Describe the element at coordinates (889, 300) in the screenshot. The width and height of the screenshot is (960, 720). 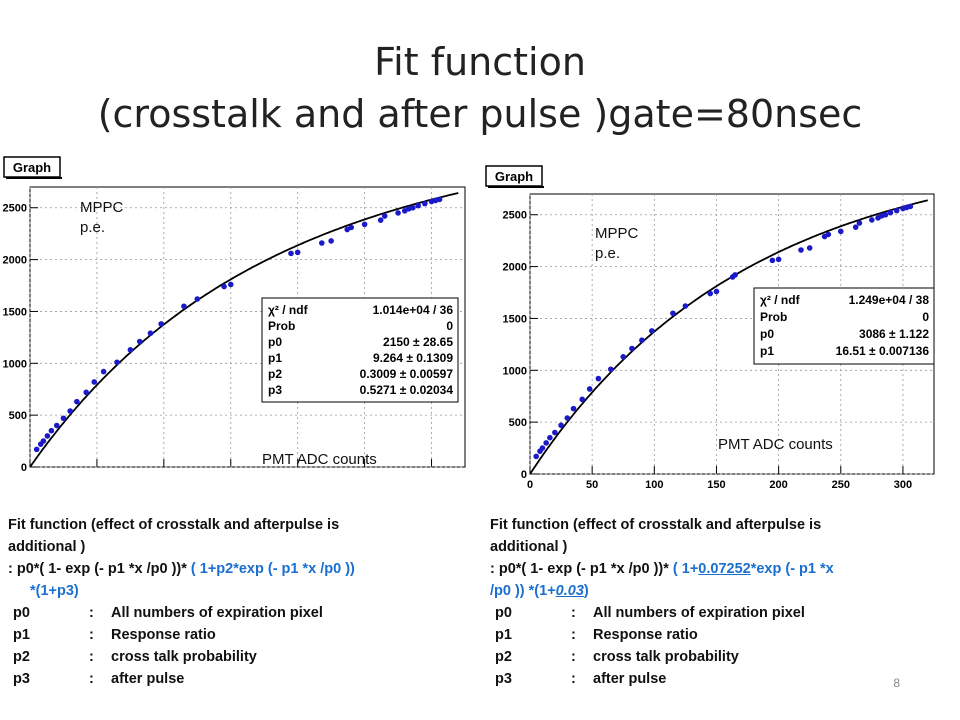
I see `stat-value: 1.249e+04 / 38` at that location.